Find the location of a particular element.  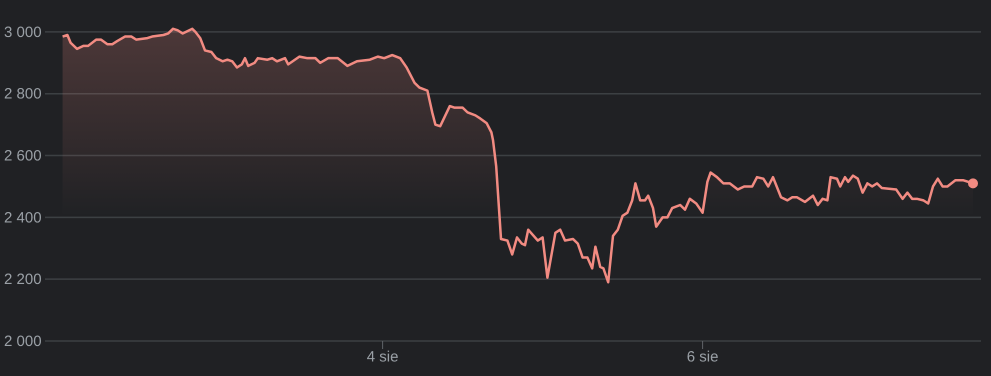

y-tick-label: 2 200 is located at coordinates (23, 279).